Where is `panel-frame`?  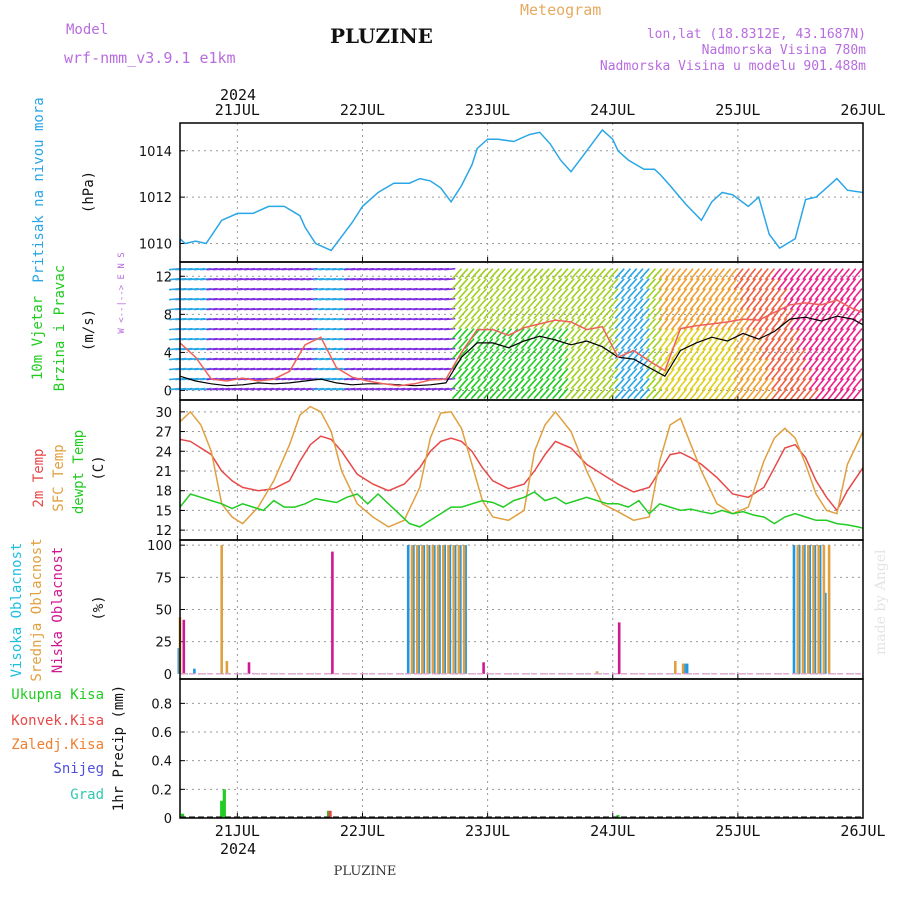 panel-frame is located at coordinates (521, 192).